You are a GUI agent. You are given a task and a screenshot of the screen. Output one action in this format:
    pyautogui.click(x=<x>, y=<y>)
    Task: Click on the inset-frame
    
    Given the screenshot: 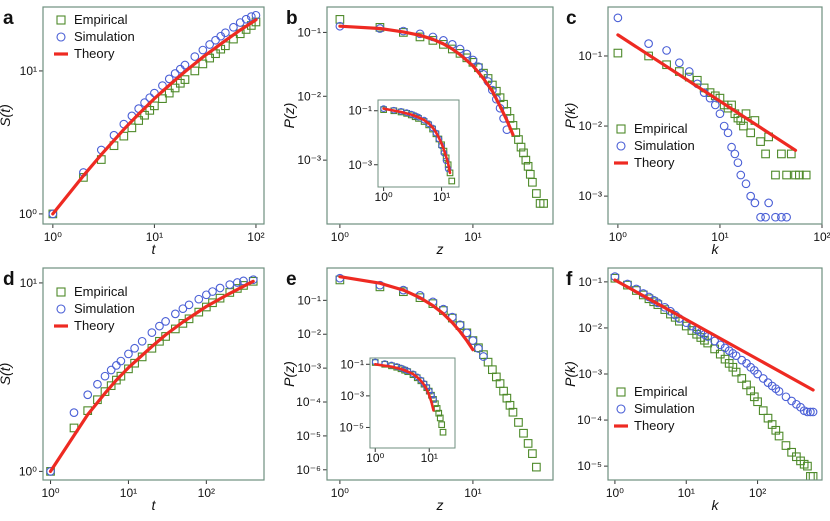 What is the action you would take?
    pyautogui.click(x=412, y=403)
    